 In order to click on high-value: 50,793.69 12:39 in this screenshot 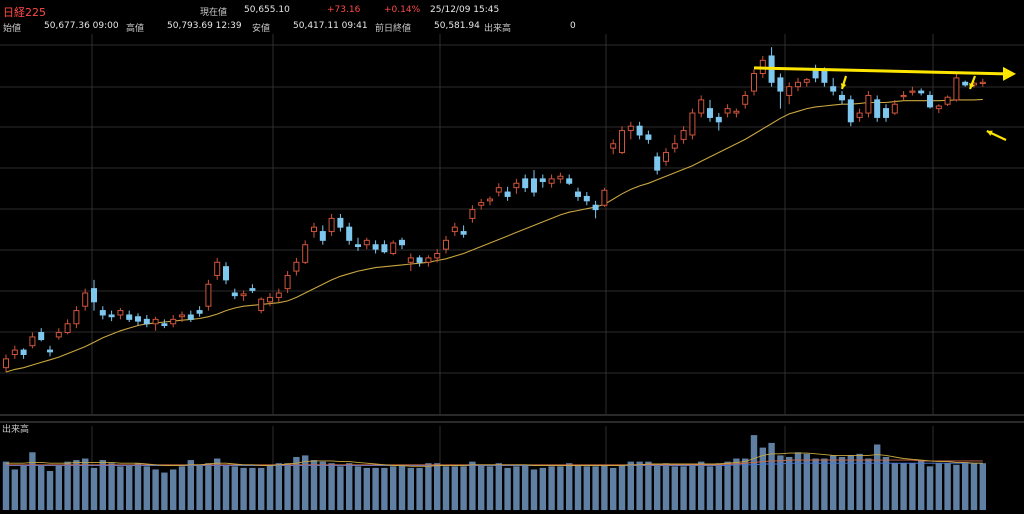, I will do `click(204, 26)`.